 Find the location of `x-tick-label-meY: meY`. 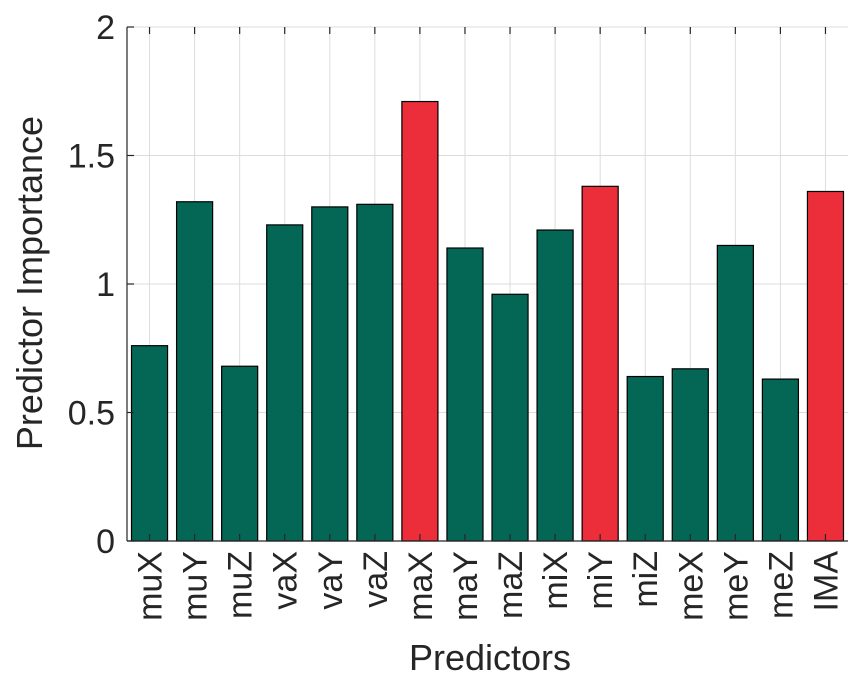

x-tick-label-meY: meY is located at coordinates (736, 586).